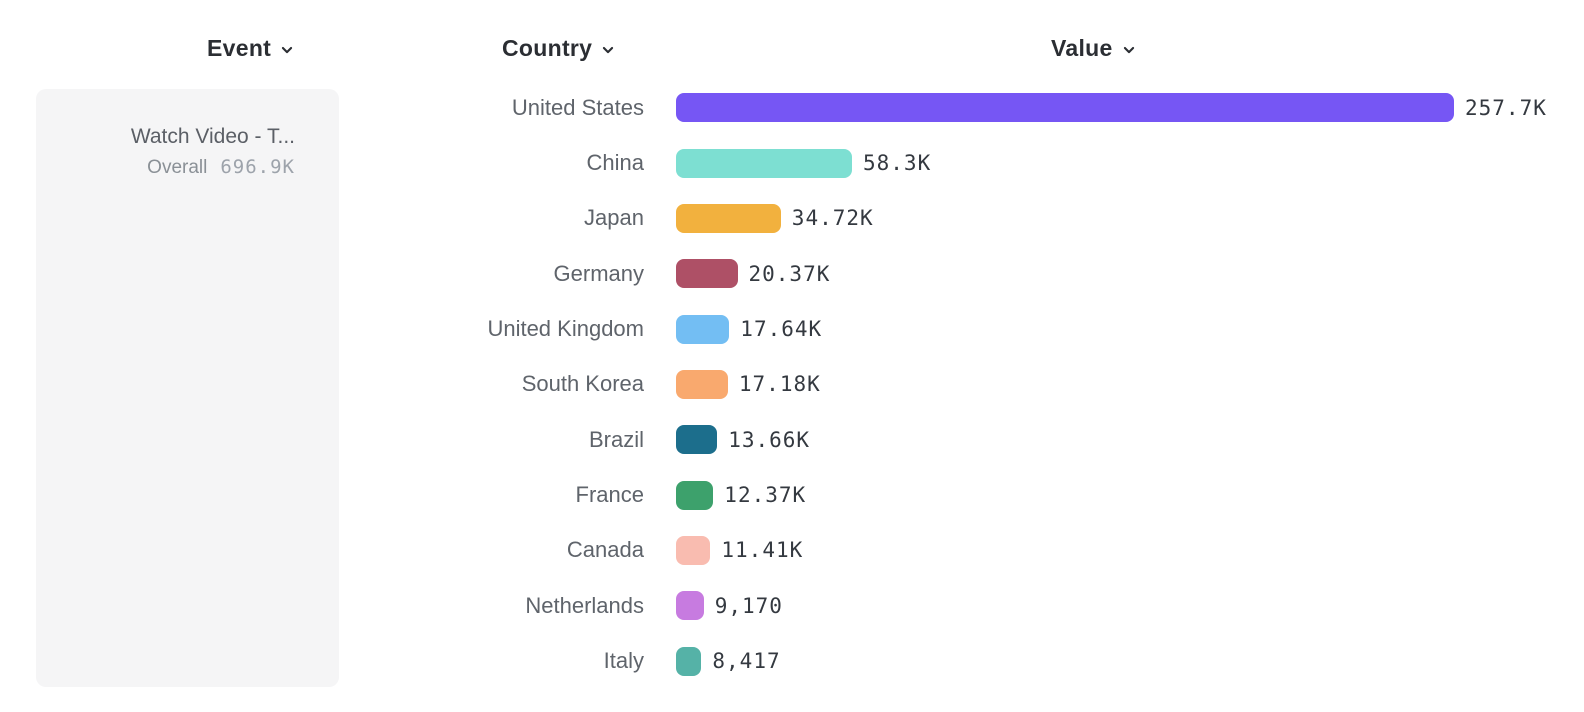 This screenshot has width=1584, height=712. I want to click on value-label: 9,170, so click(748, 605).